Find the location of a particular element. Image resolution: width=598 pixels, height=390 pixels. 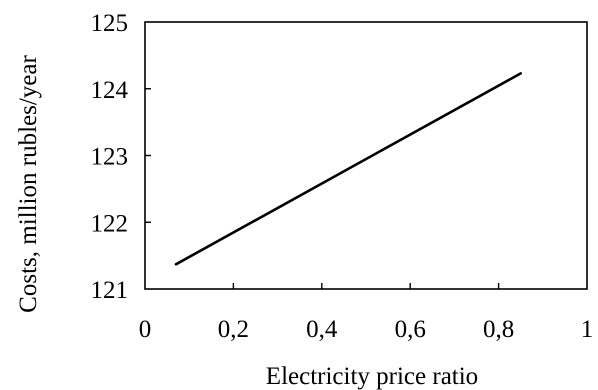

y-axis-title: Costs, million rubles/year is located at coordinates (28, 184).